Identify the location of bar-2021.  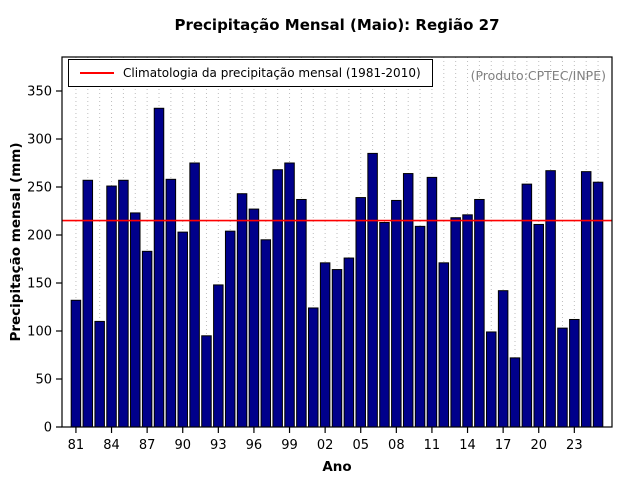
(550, 299).